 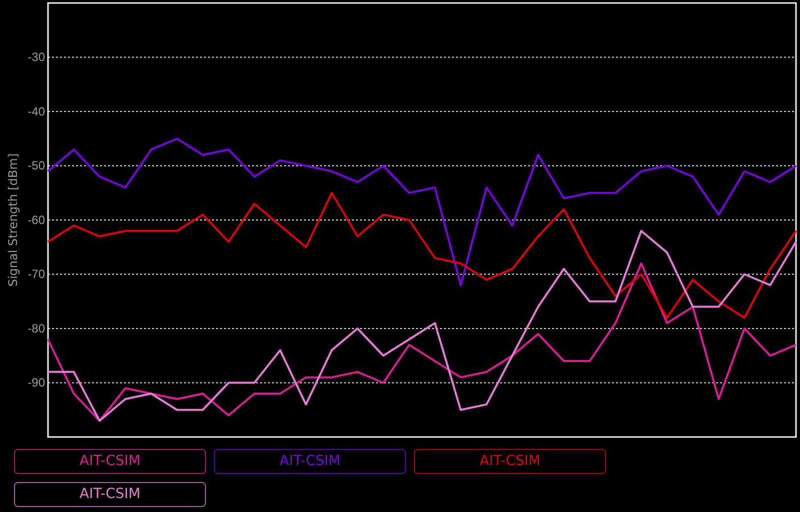 What do you see at coordinates (37, 274) in the screenshot?
I see `y-tick-label: -70` at bounding box center [37, 274].